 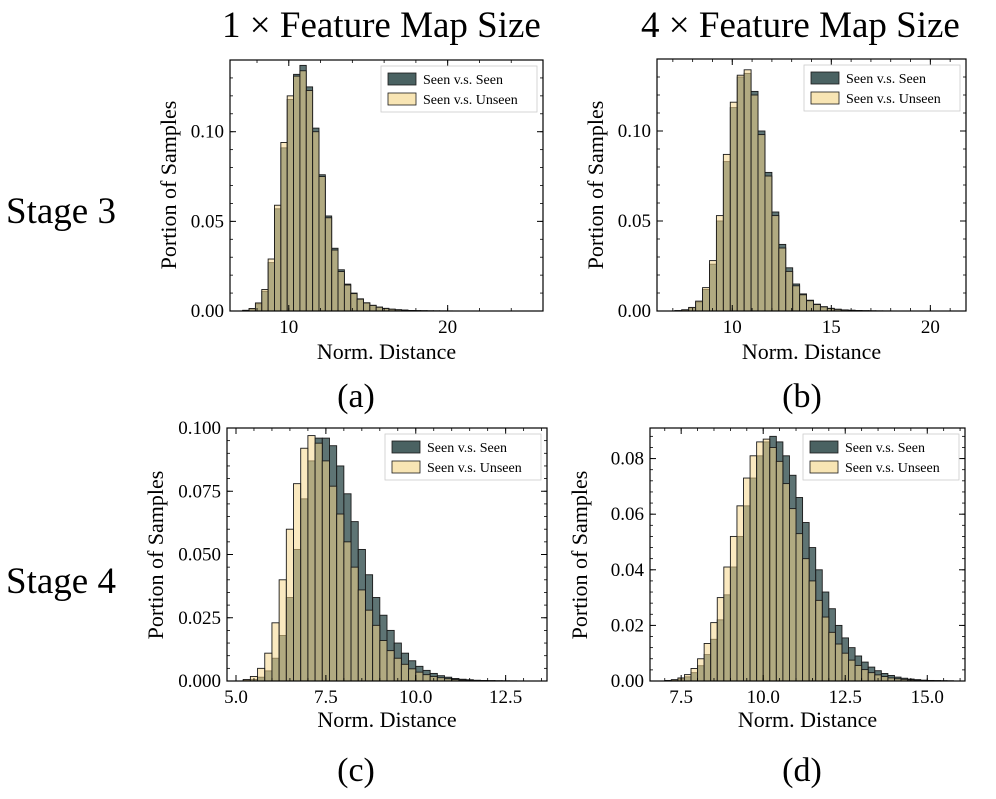 I want to click on column-title-4x: 4 × Feature Map Size, so click(x=800, y=25).